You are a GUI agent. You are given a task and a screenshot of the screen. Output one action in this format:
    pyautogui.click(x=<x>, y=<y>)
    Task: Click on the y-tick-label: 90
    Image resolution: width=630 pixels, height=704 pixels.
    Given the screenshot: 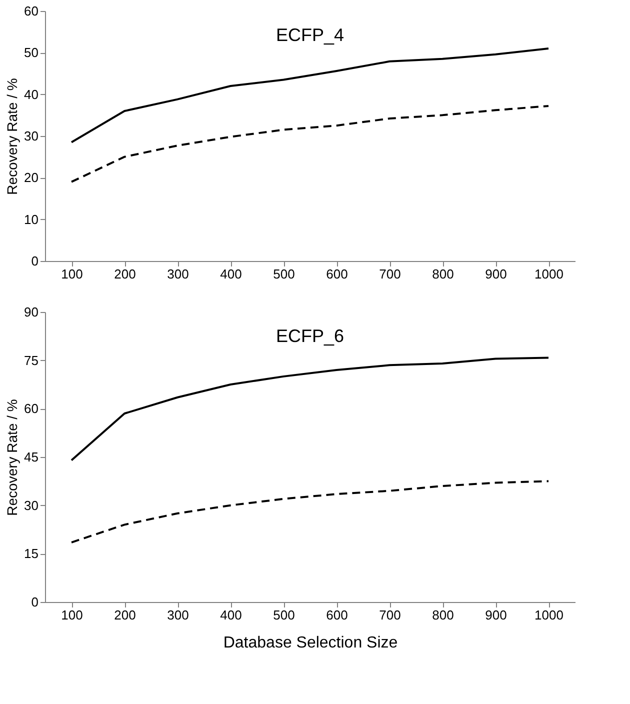 What is the action you would take?
    pyautogui.click(x=31, y=312)
    